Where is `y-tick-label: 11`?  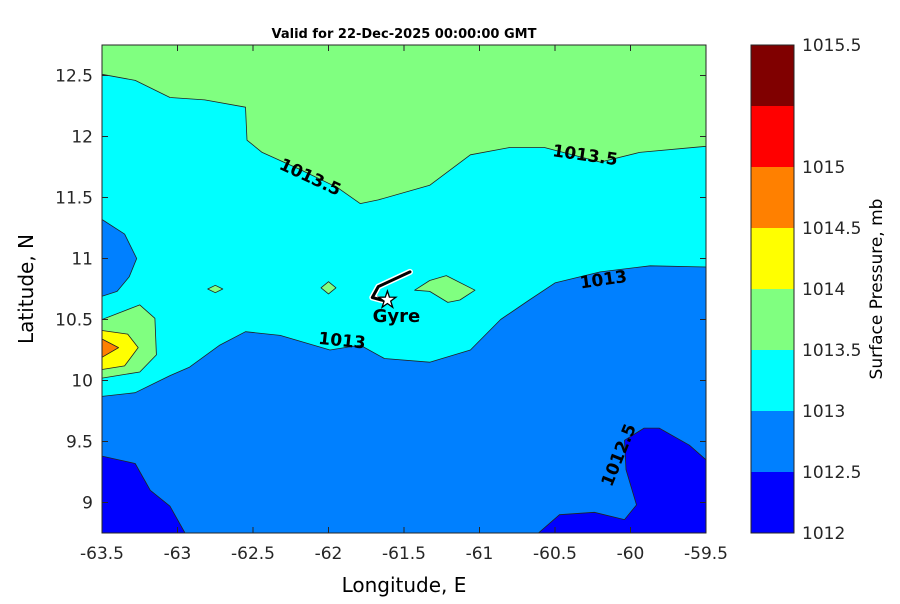
y-tick-label: 11 is located at coordinates (82, 260).